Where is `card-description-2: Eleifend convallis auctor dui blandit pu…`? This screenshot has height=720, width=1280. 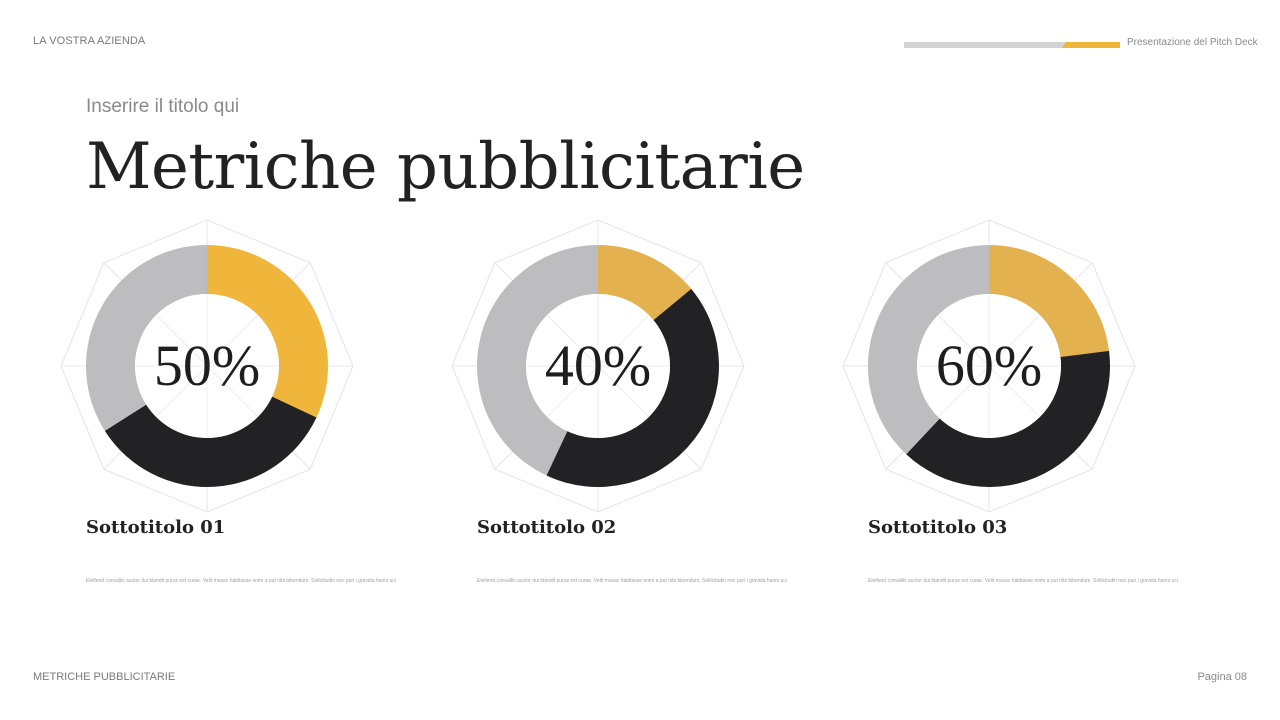
card-description-2: Eleifend convallis auctor dui blandit pu… is located at coordinates (632, 581).